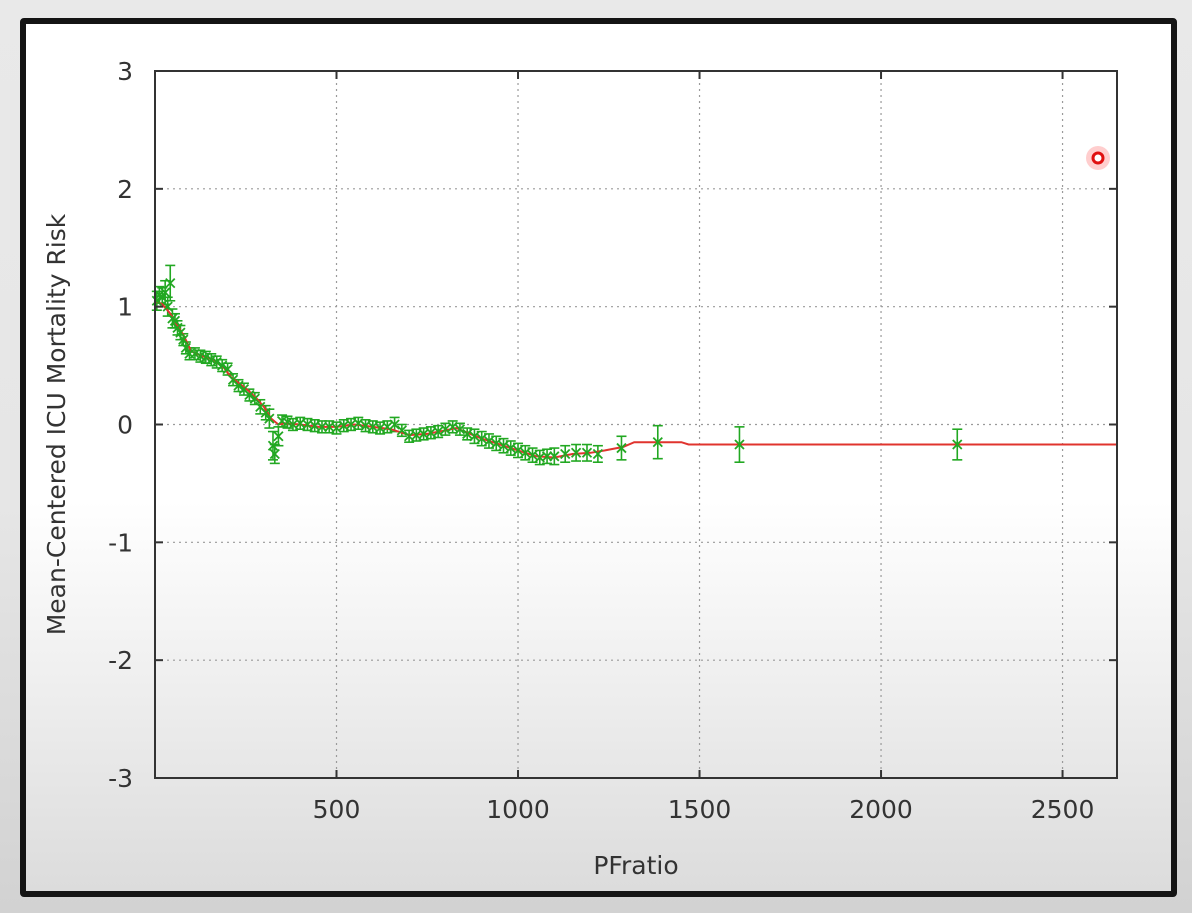  I want to click on y-tick-label: -3, so click(120, 778).